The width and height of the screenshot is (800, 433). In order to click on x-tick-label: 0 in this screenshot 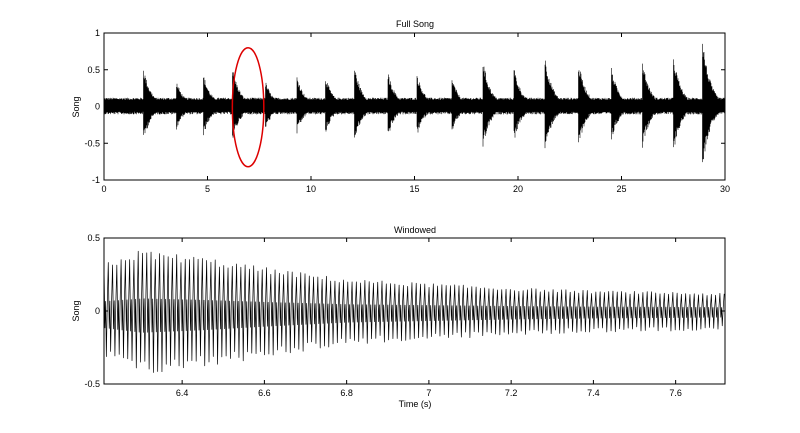, I will do `click(103, 189)`.